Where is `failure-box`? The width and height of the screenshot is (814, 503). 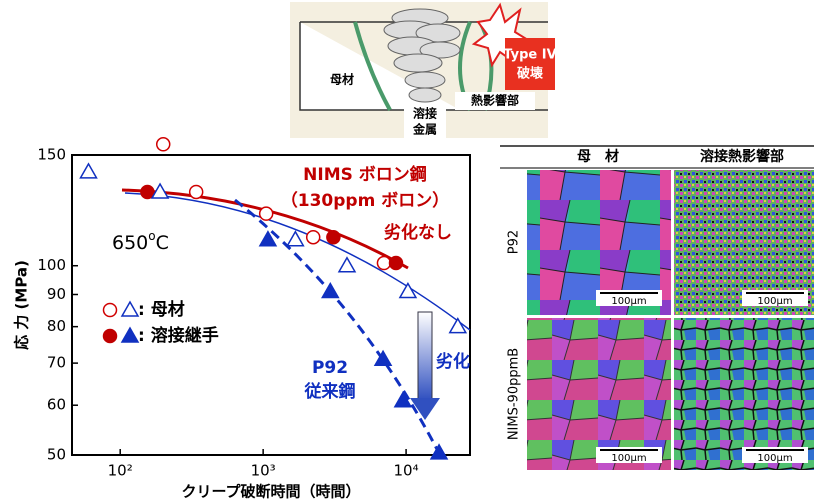
failure-box is located at coordinates (530, 64).